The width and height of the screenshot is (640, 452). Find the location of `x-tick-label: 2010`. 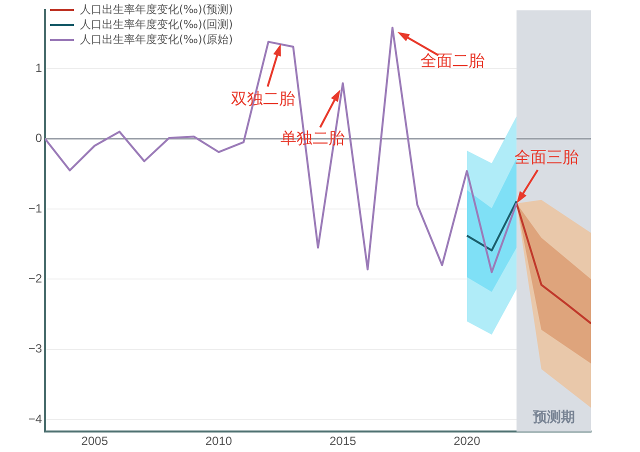

x-tick-label: 2010 is located at coordinates (218, 441).